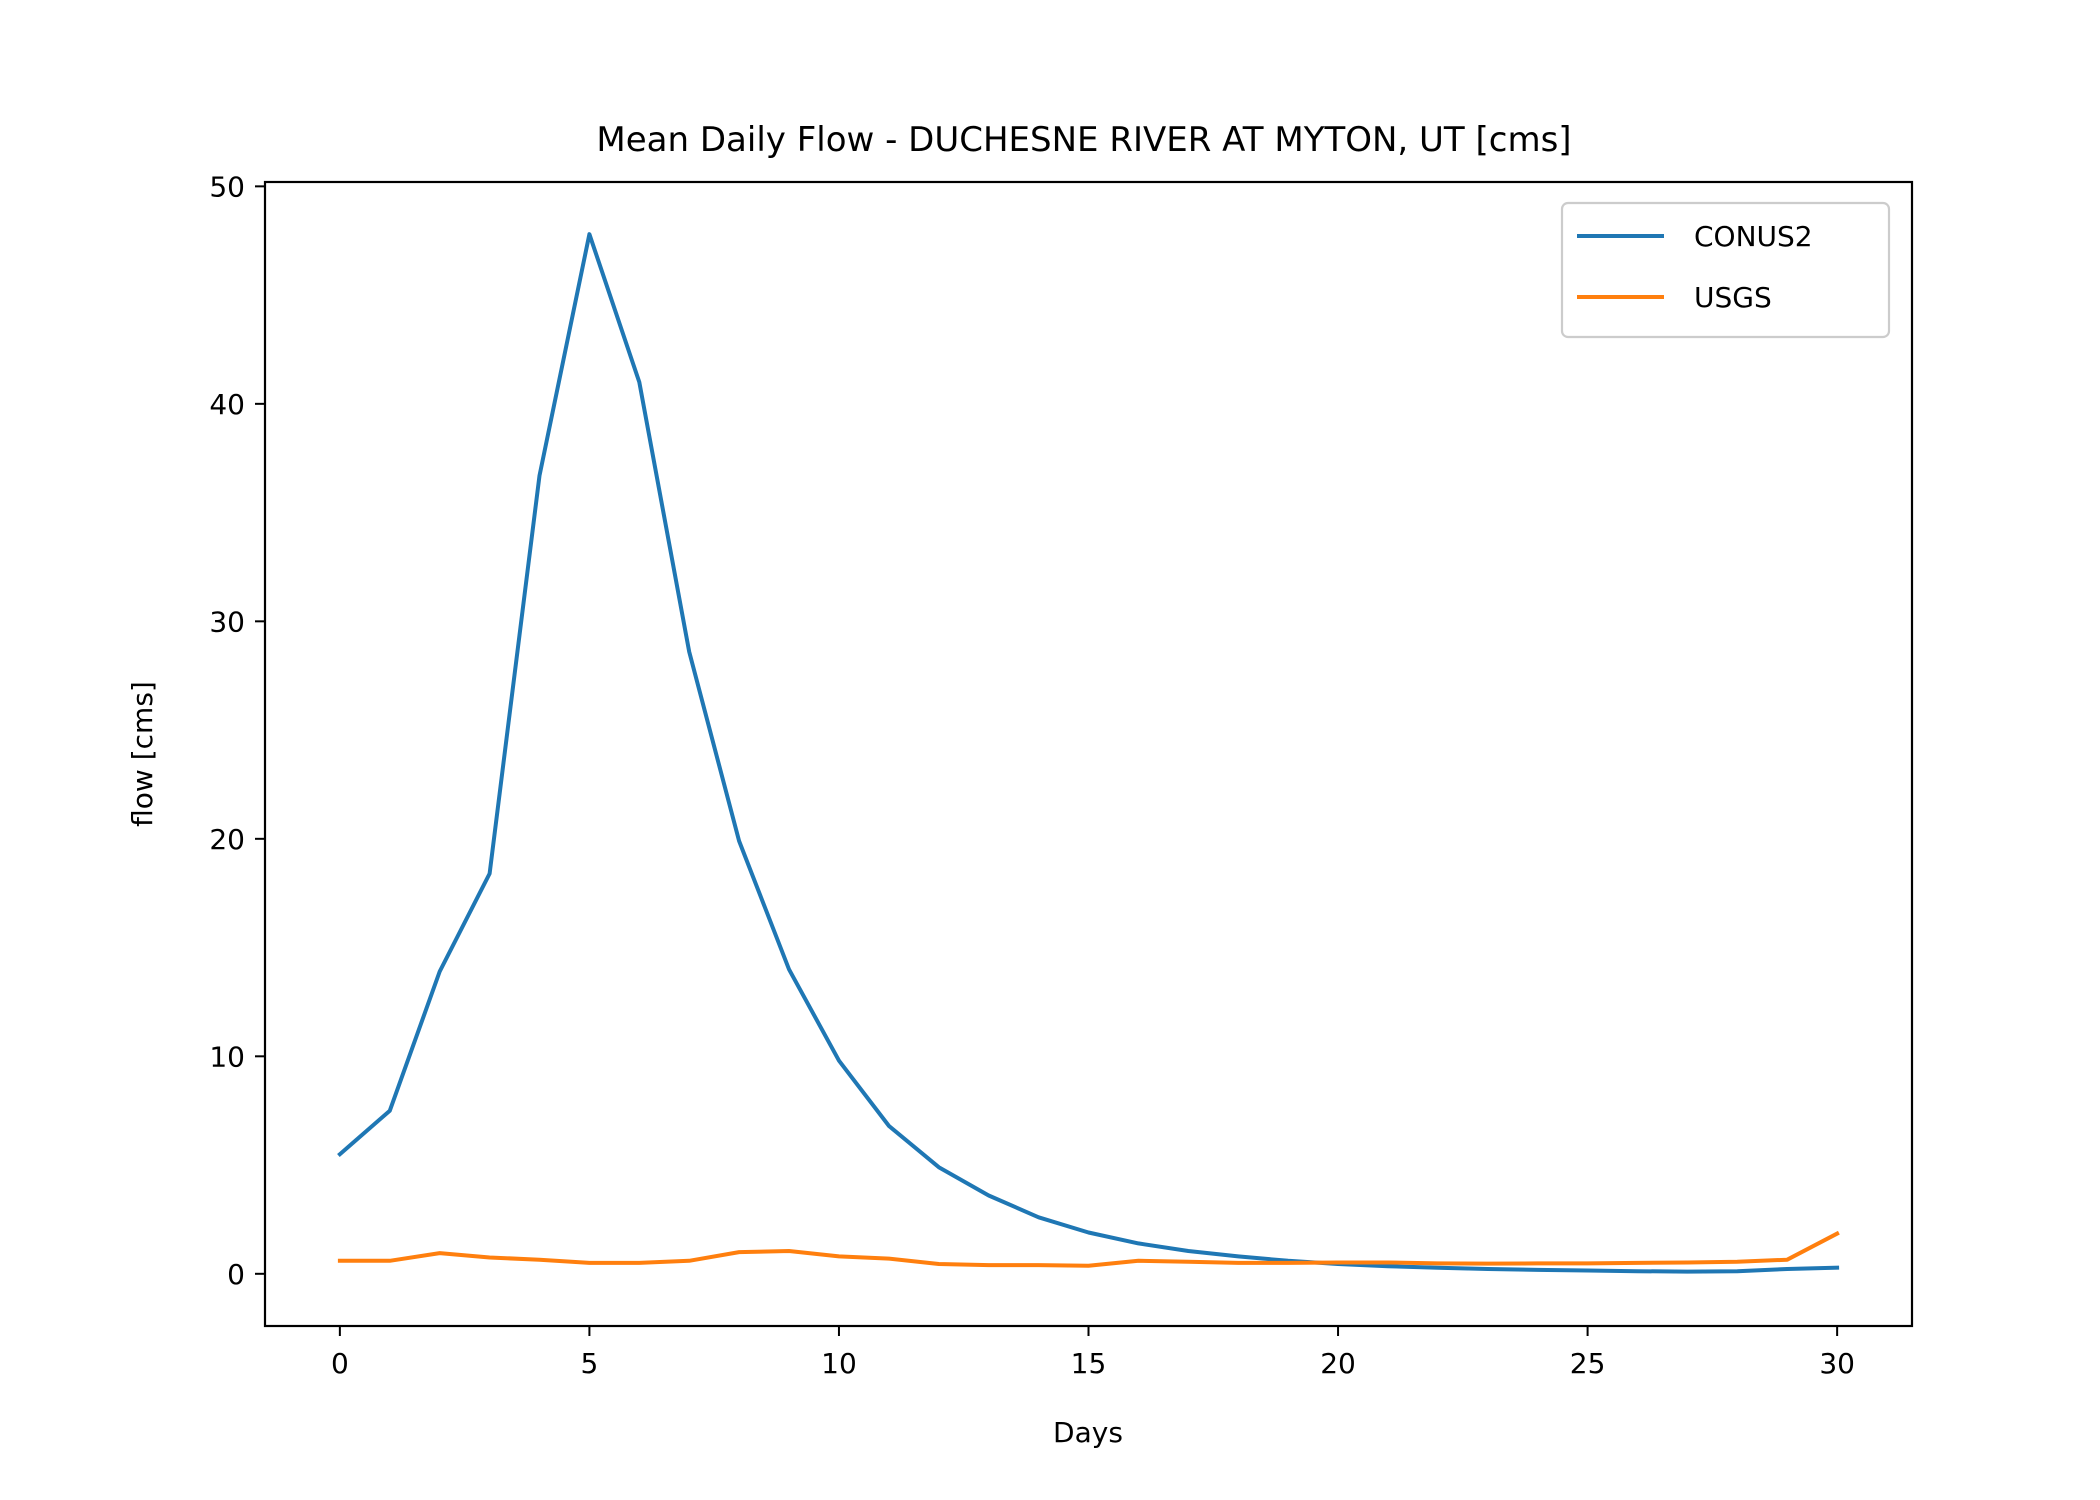 Image resolution: width=2100 pixels, height=1500 pixels. I want to click on legend-label-conus2: CONUS2, so click(1753, 236).